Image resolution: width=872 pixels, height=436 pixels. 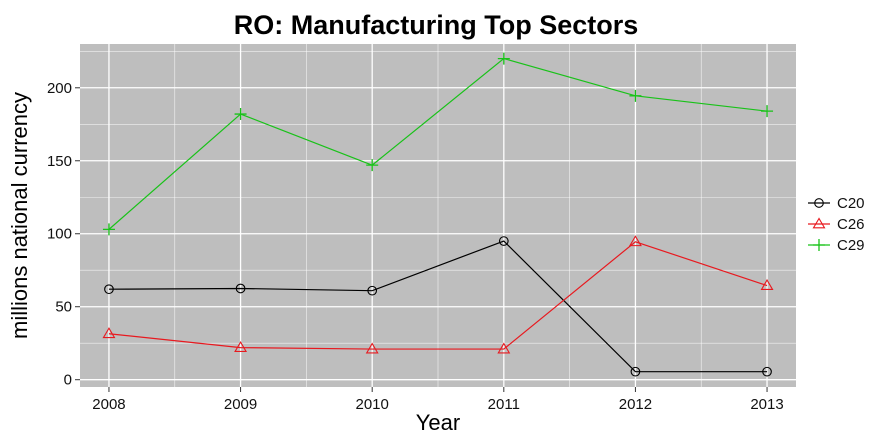 What do you see at coordinates (851, 224) in the screenshot?
I see `legend-label: C26` at bounding box center [851, 224].